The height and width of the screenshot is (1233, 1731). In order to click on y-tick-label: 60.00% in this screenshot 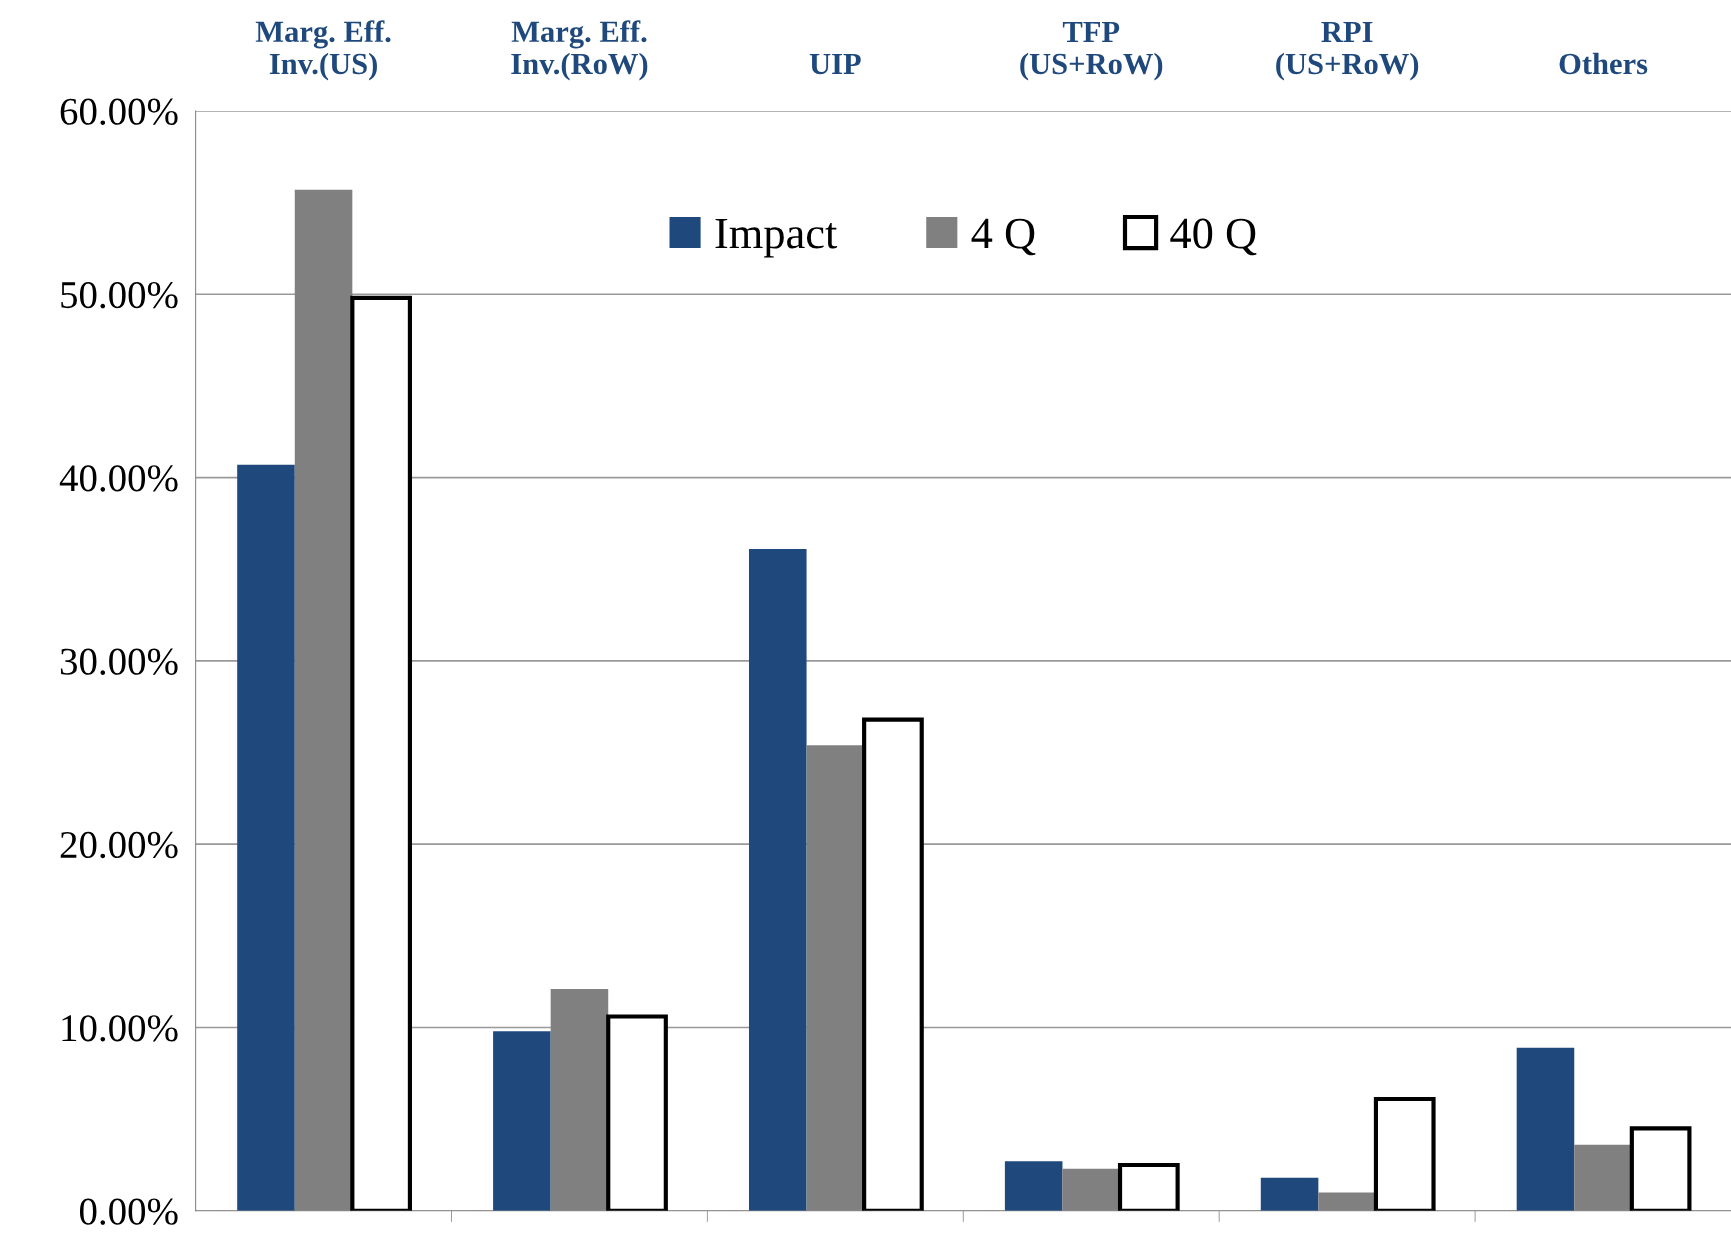, I will do `click(119, 112)`.